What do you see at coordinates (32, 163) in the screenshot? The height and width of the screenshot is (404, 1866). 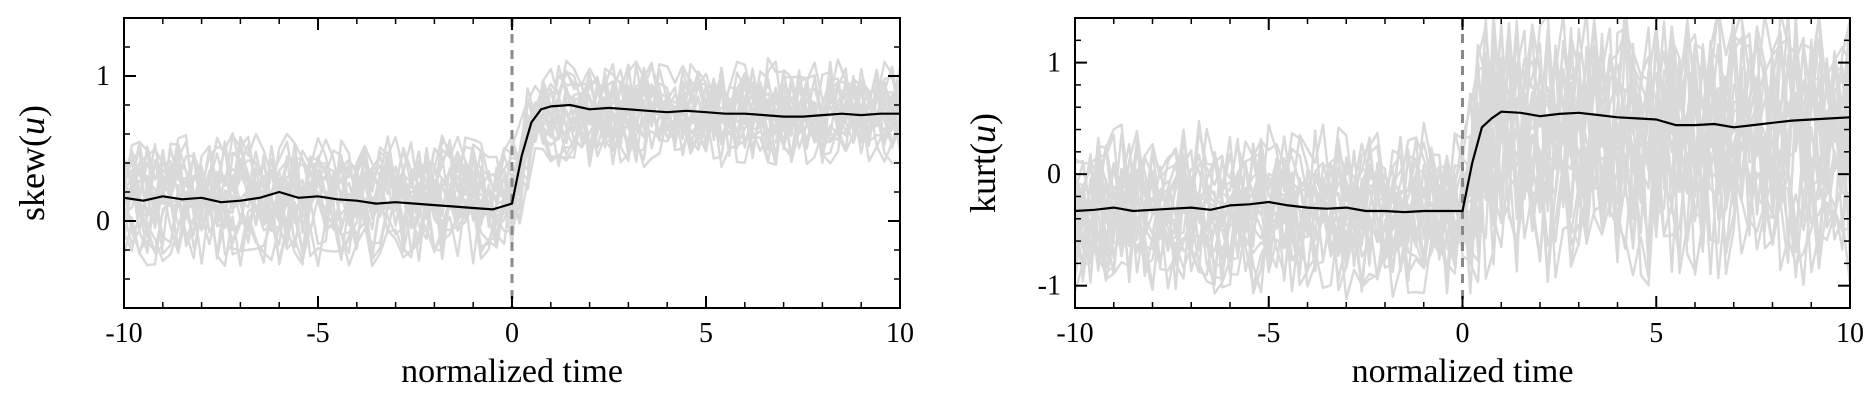 I see `y-axis-label: skew(u)` at bounding box center [32, 163].